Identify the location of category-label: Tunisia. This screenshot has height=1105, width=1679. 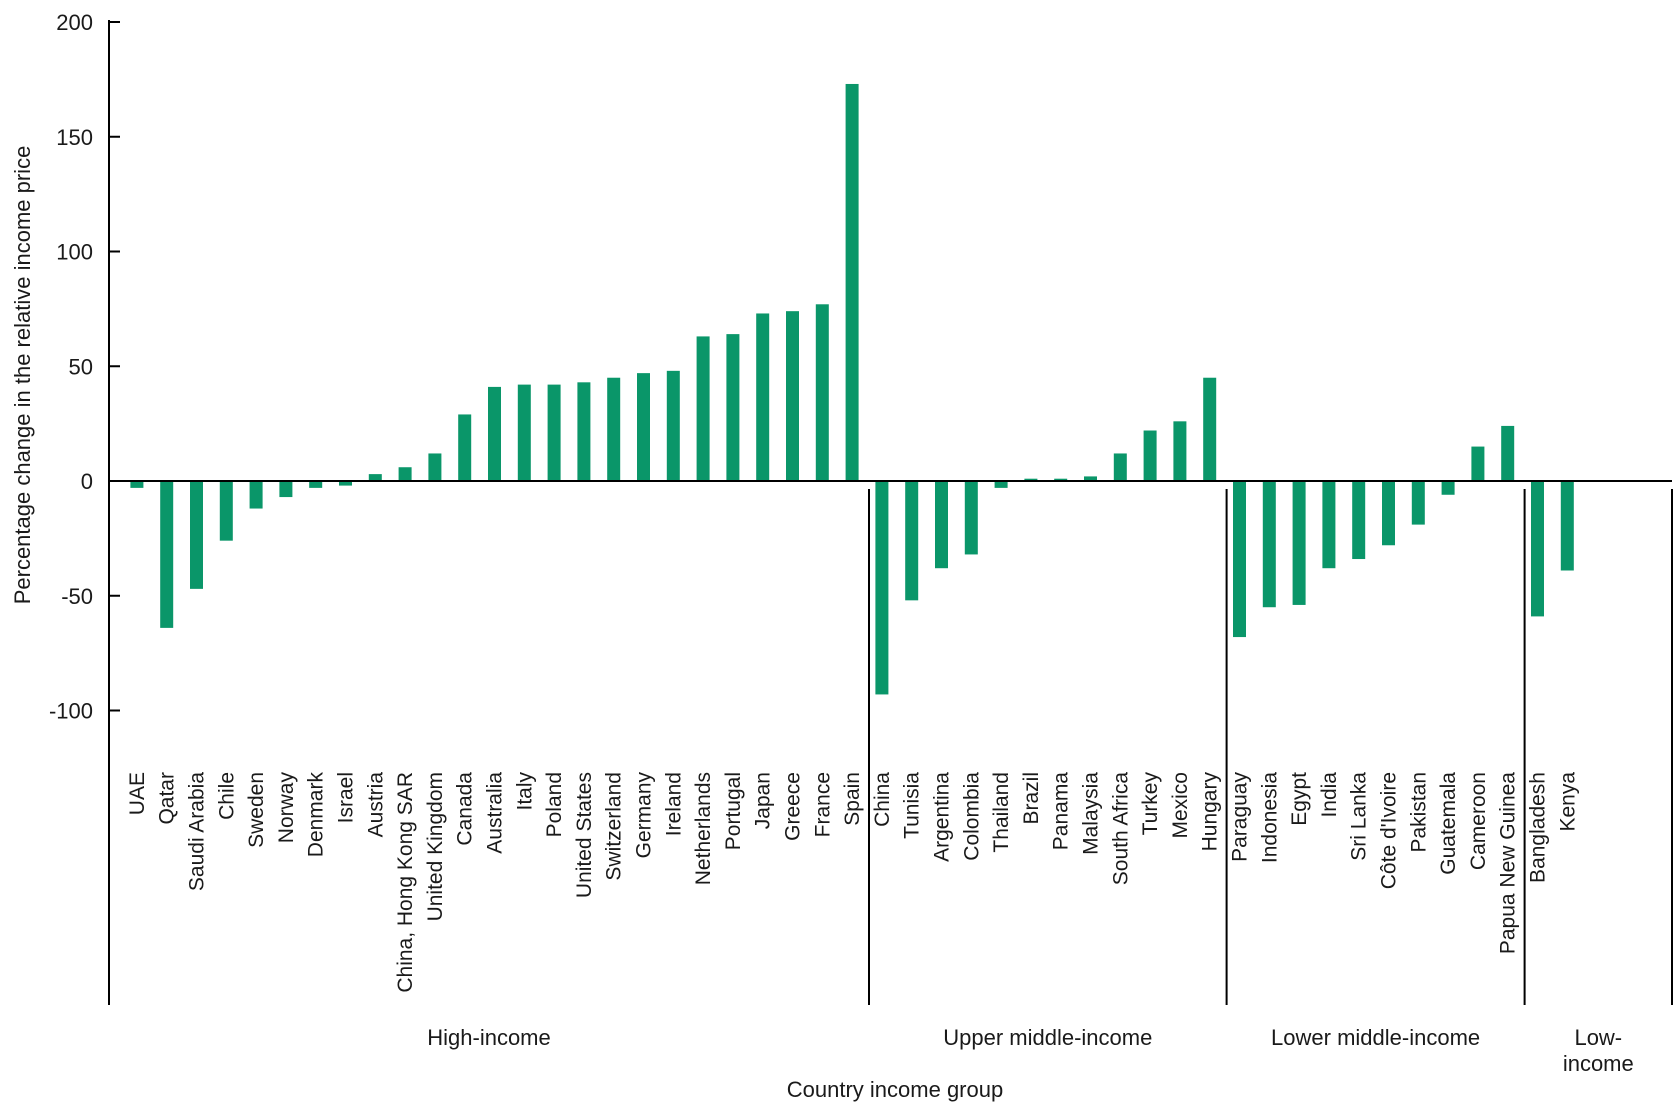
(912, 805).